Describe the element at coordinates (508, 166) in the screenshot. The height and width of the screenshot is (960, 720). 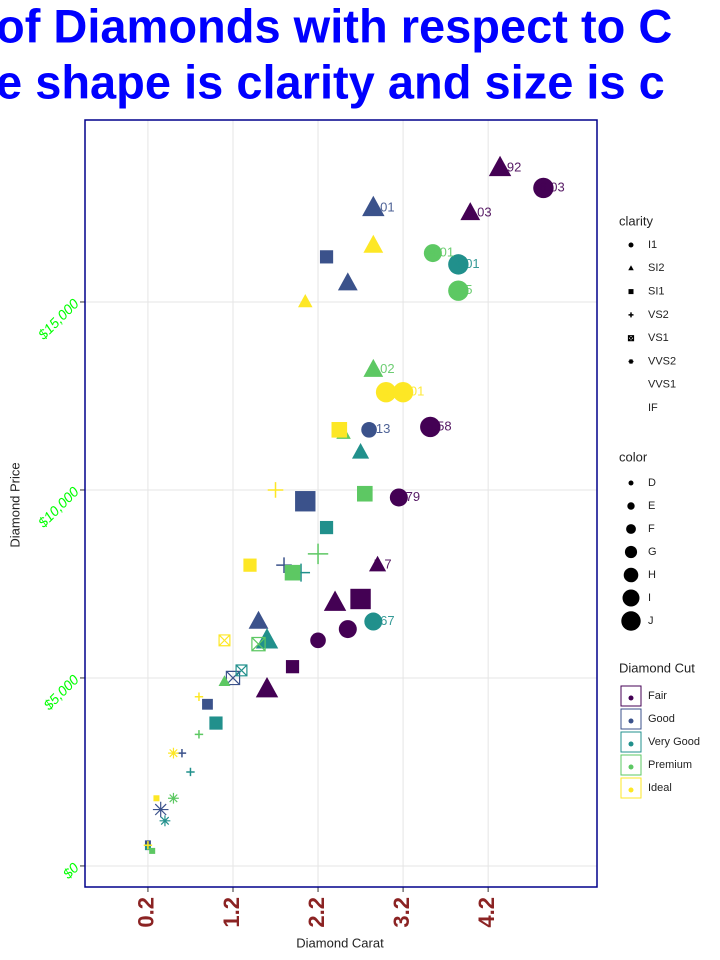
I see `point-label: 6.92` at that location.